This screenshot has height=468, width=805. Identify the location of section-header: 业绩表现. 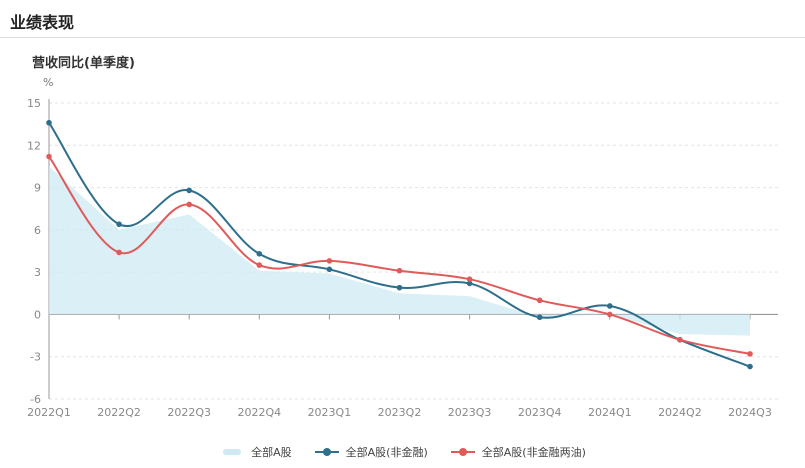
(402, 19).